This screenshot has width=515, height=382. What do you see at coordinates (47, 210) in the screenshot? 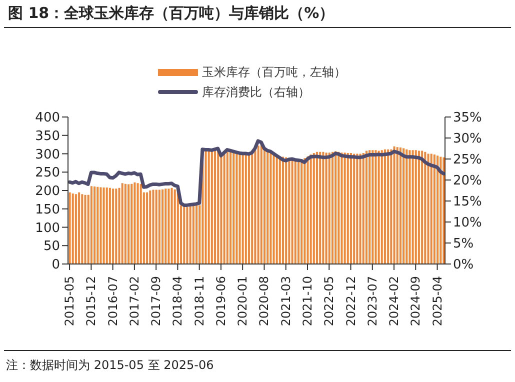
I see `y-tick-label: 150` at bounding box center [47, 210].